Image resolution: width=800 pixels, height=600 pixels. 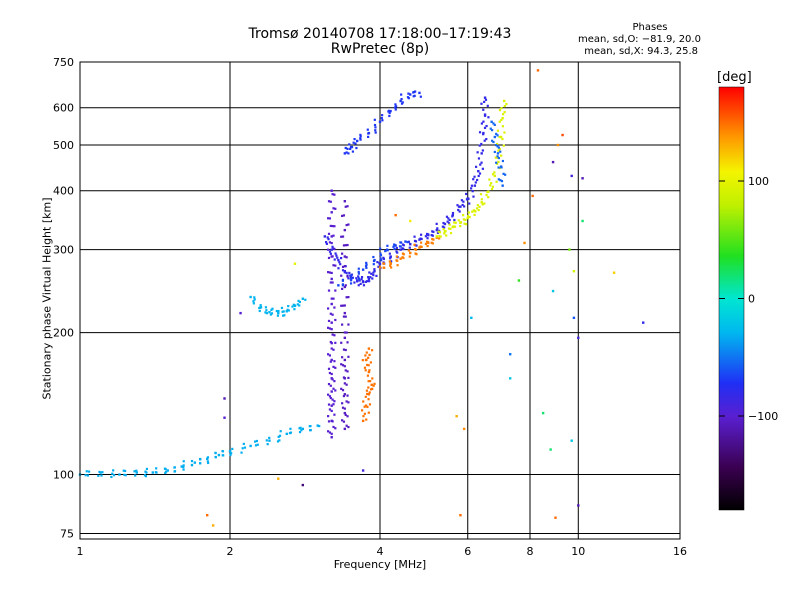 I want to click on x-tick-label: 10, so click(x=578, y=551).